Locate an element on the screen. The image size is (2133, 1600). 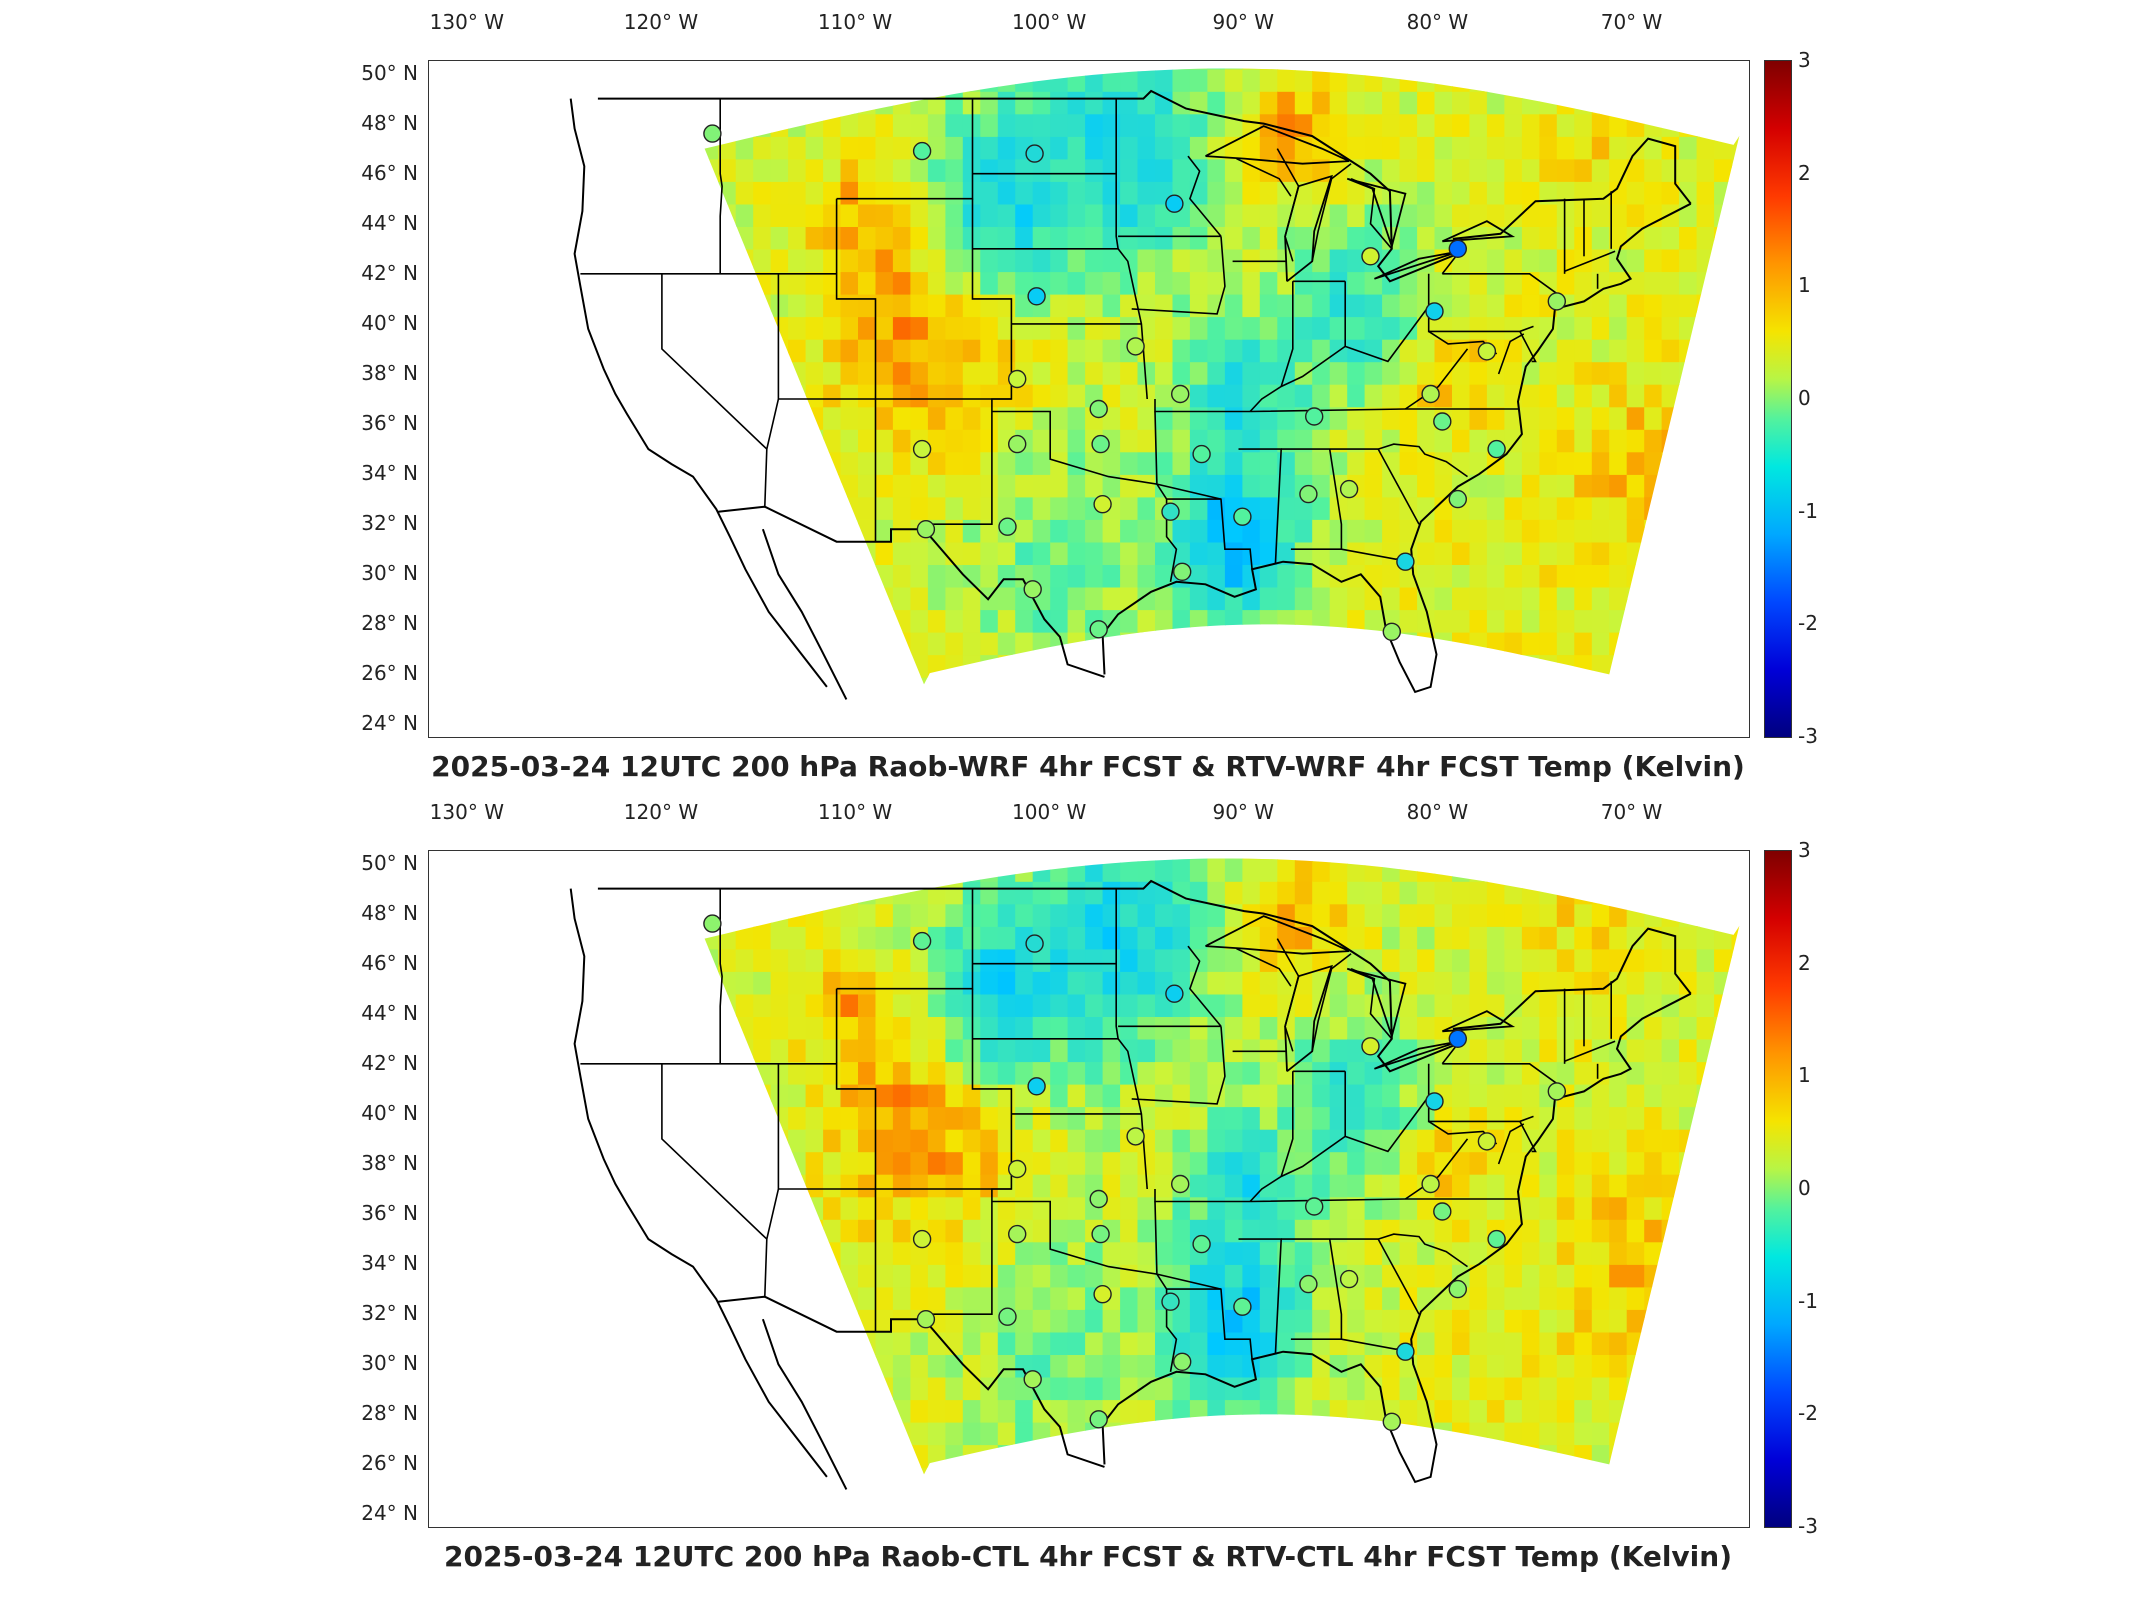
latitude-tick-label: 24° N is located at coordinates (389, 1513).